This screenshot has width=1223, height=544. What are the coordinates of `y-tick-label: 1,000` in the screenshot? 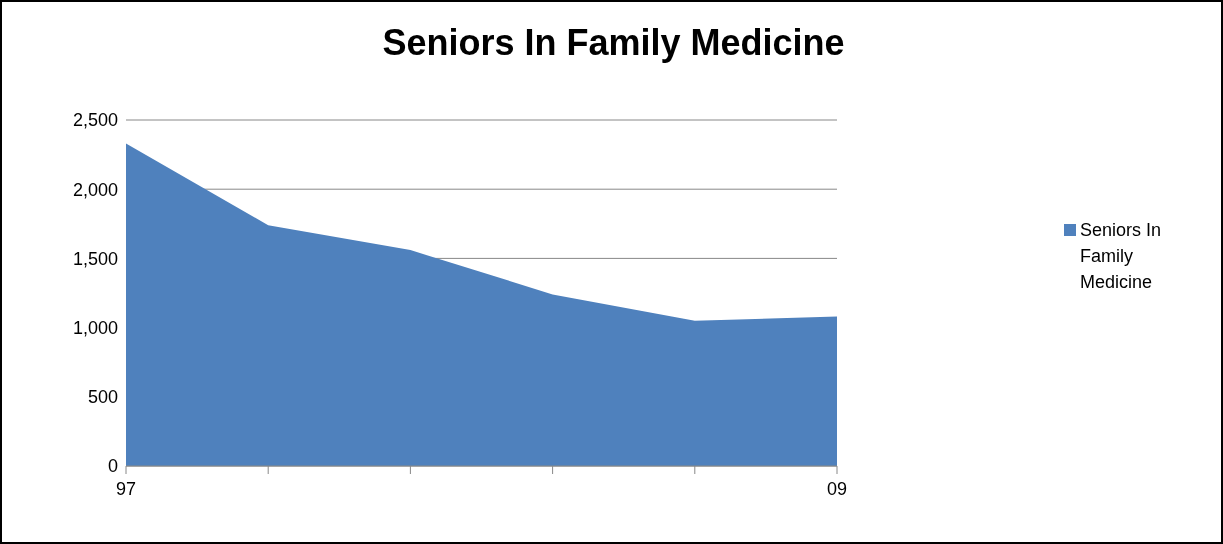 It's located at (95, 327).